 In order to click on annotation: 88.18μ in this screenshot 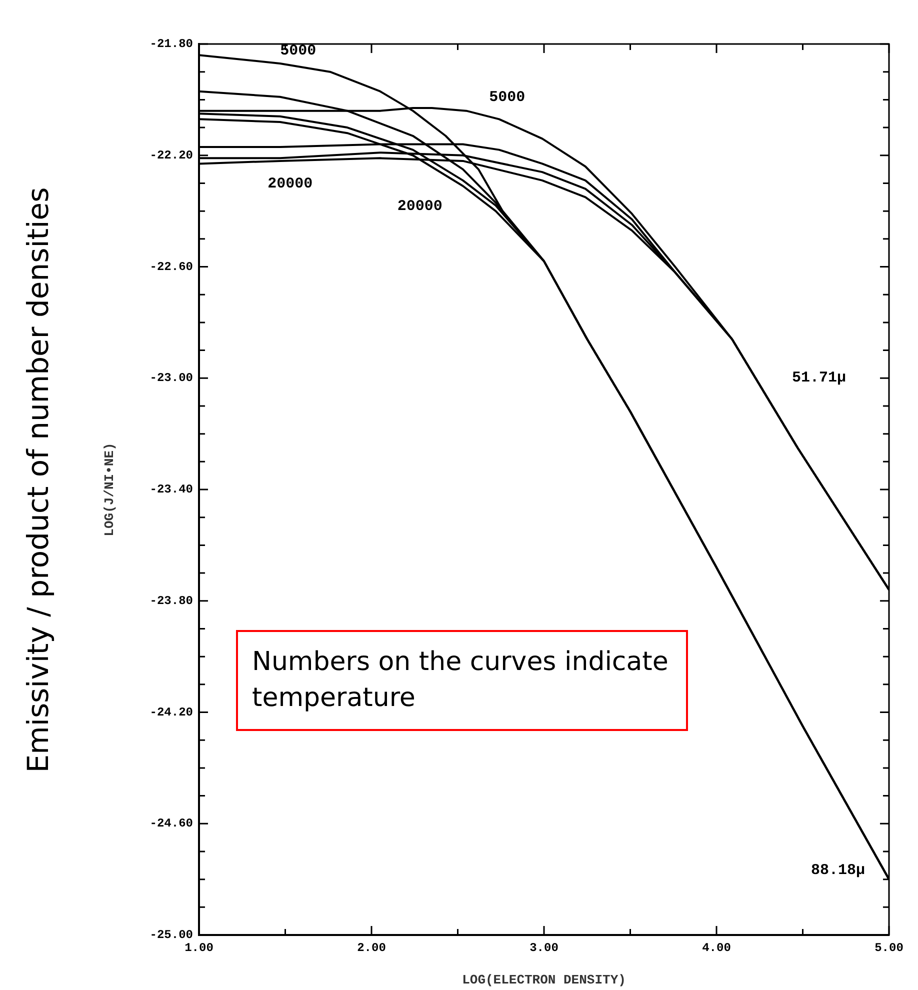, I will do `click(838, 871)`.